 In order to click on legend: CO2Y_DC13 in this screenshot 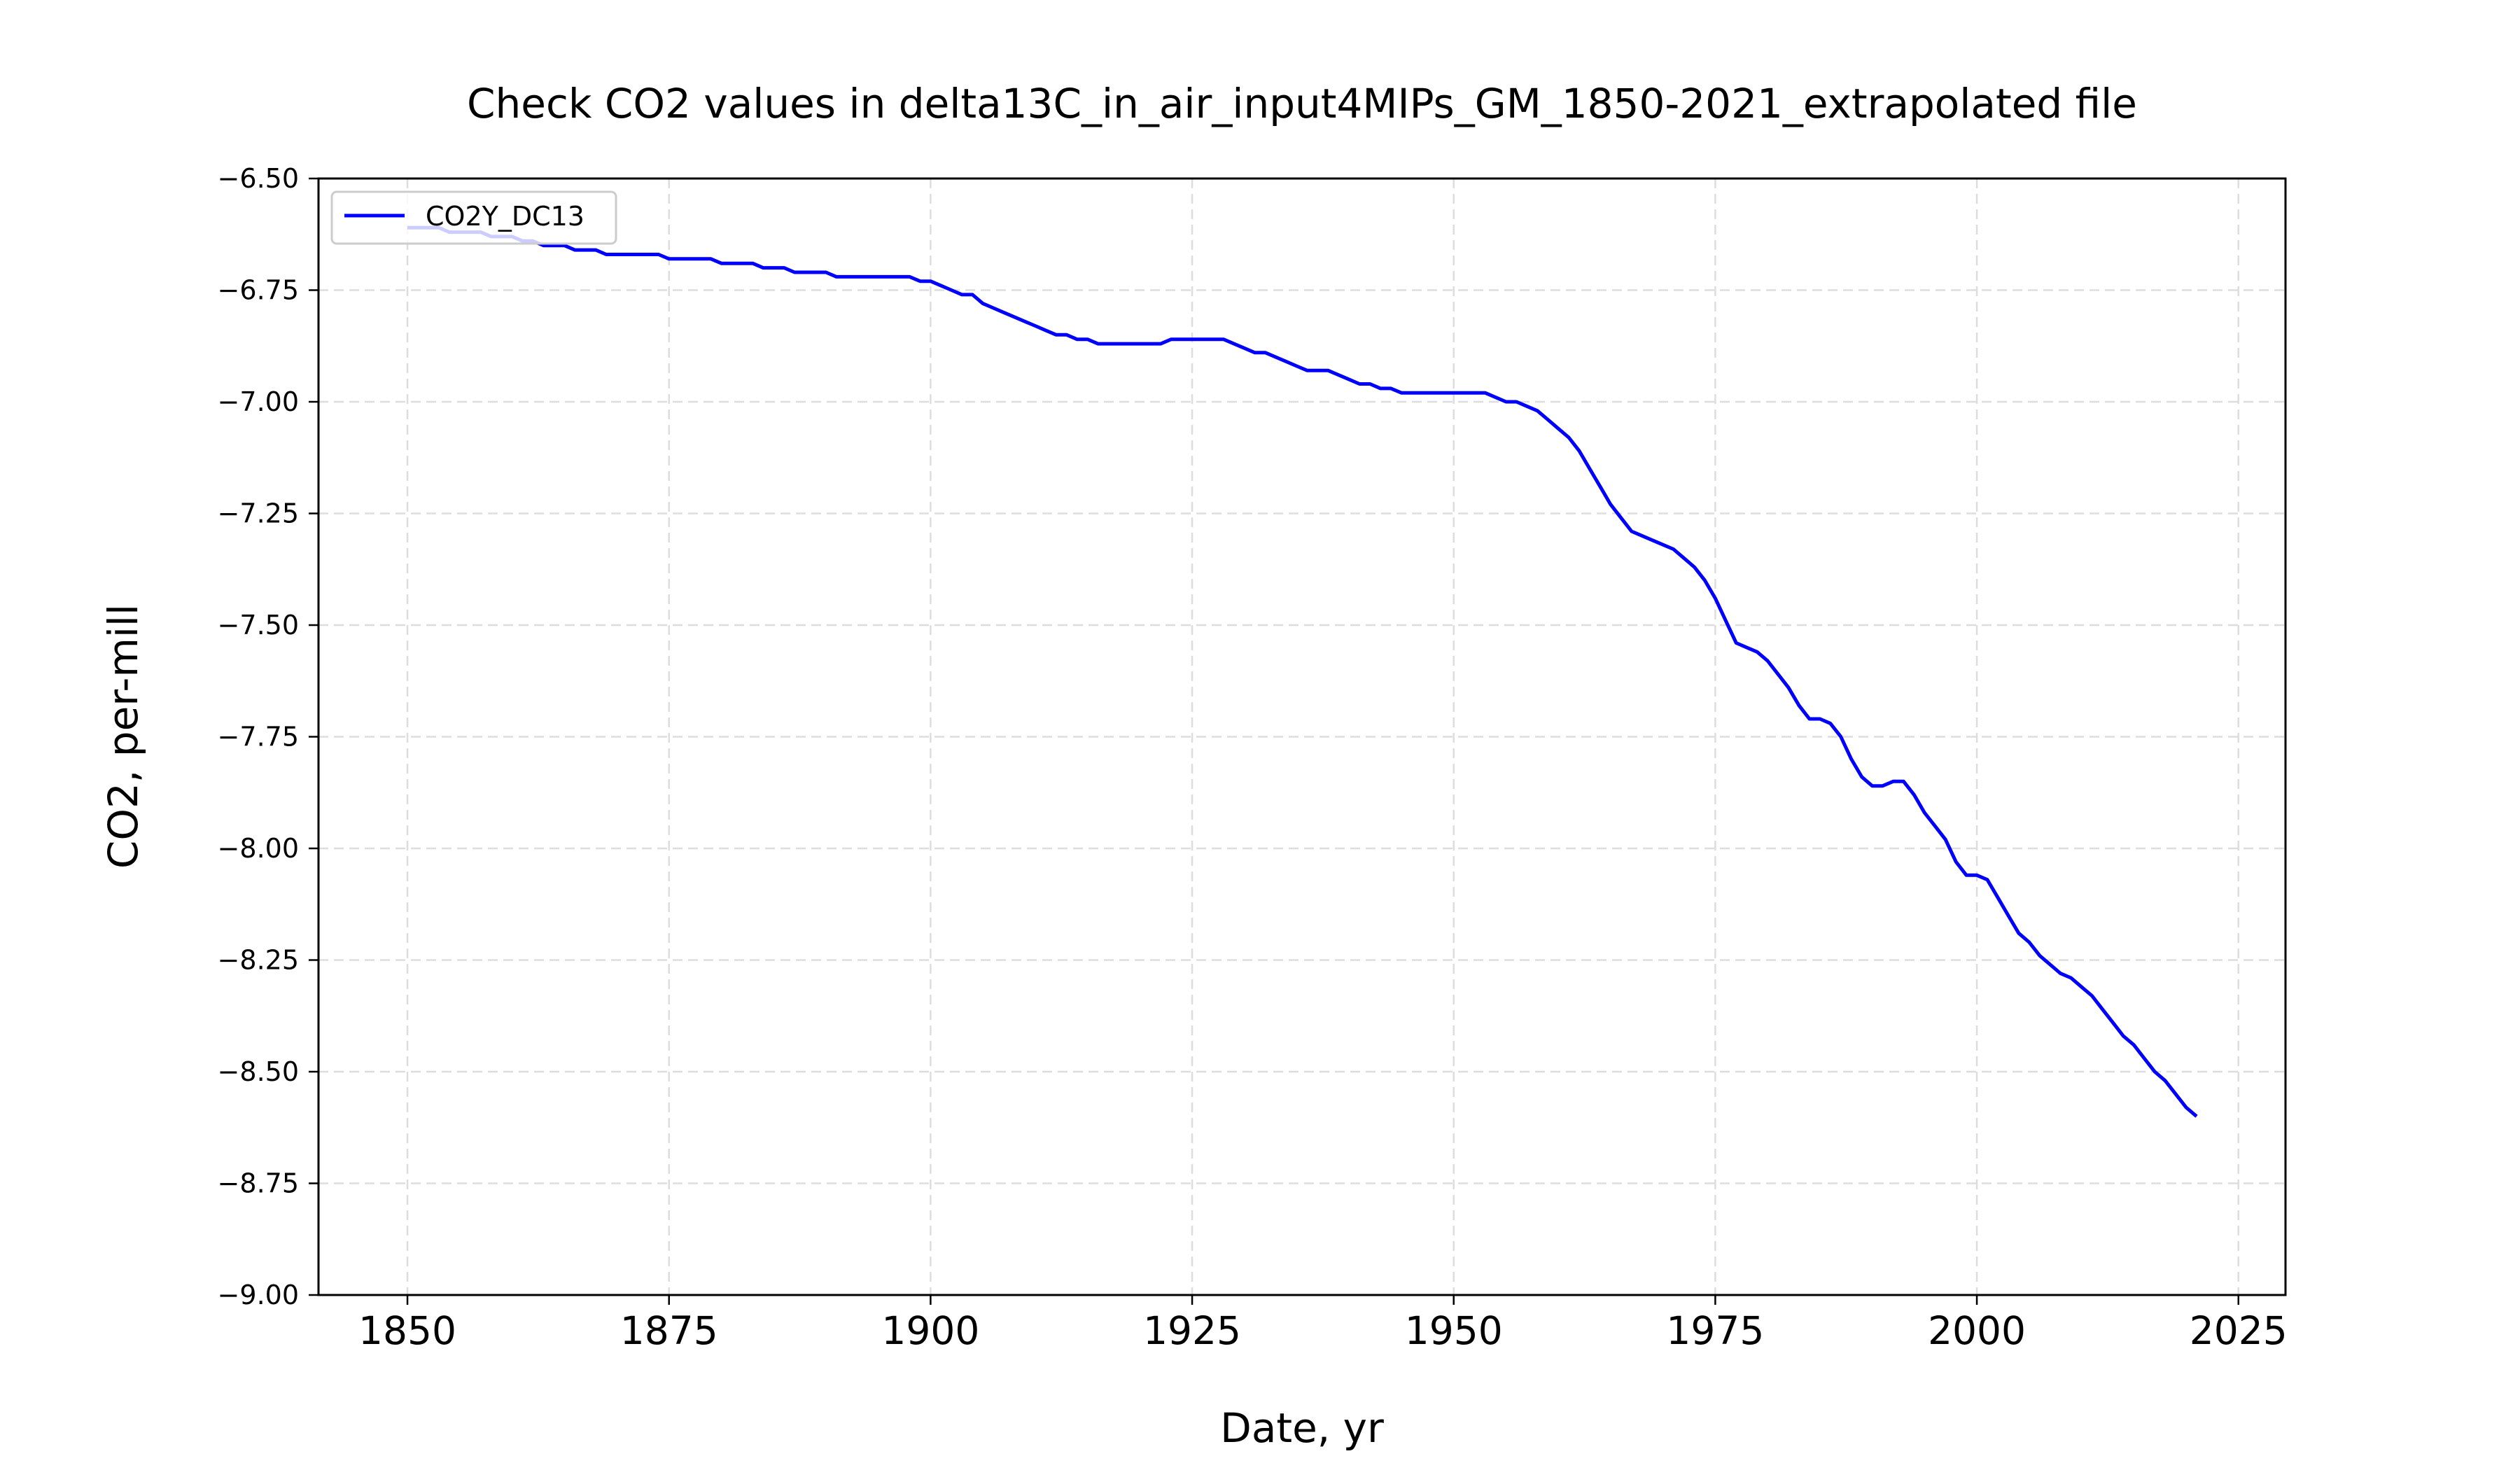, I will do `click(473, 217)`.